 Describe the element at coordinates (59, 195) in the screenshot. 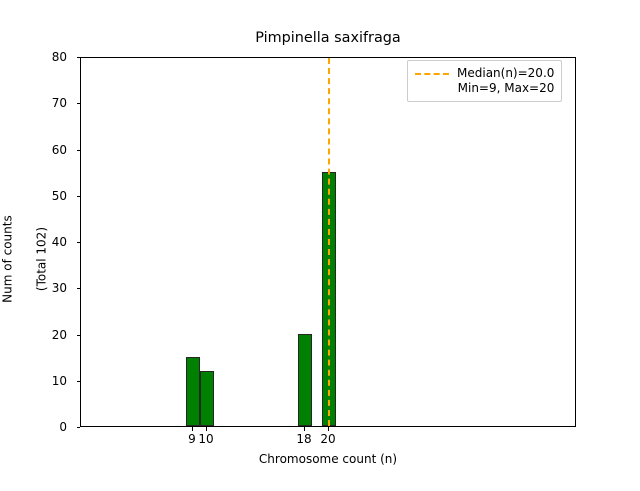

I see `y-tick-label-50: 50` at that location.